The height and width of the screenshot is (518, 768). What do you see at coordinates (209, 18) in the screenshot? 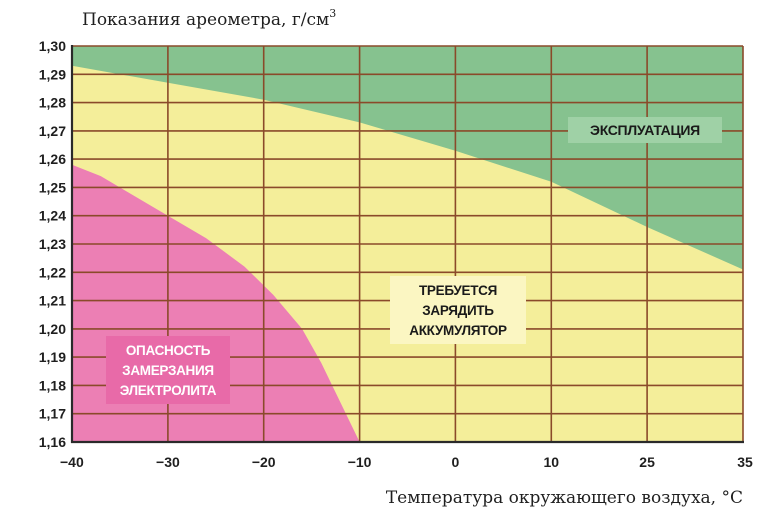
I see `y-axis-title: Показания ареометра, г/см3` at bounding box center [209, 18].